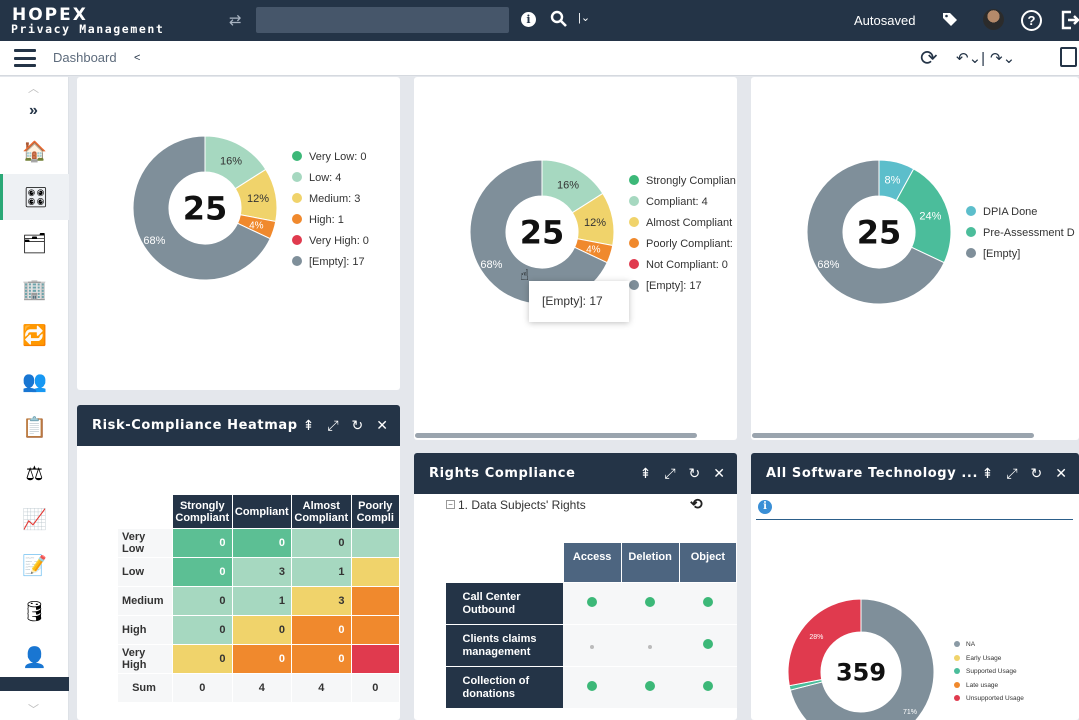  Describe the element at coordinates (985, 671) in the screenshot. I see `legend-item: Supported Usage` at that location.